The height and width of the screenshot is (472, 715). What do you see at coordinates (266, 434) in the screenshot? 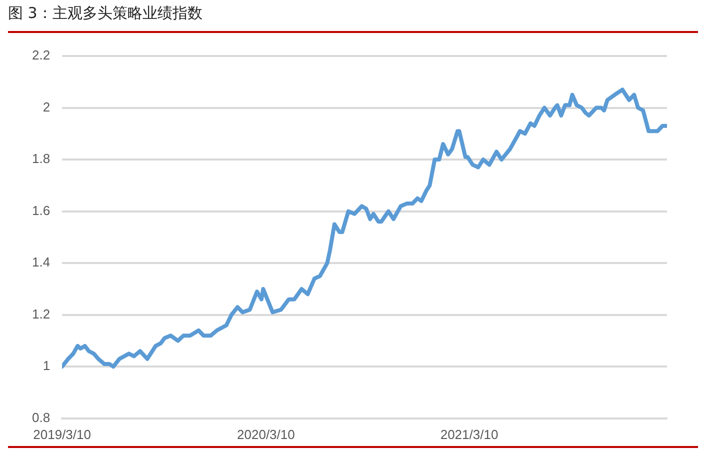
I see `x-tick-label: 2020/3/10` at bounding box center [266, 434].